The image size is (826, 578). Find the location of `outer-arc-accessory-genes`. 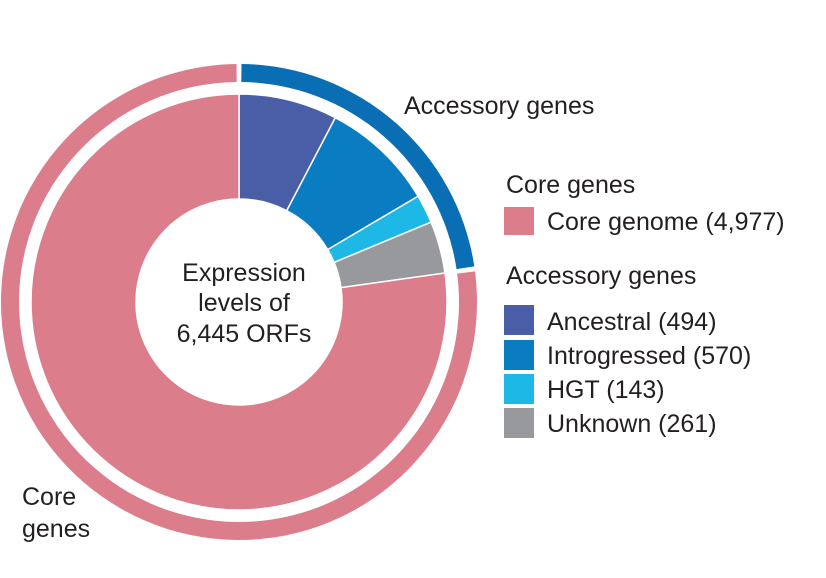

outer-arc-accessory-genes is located at coordinates (358, 167).